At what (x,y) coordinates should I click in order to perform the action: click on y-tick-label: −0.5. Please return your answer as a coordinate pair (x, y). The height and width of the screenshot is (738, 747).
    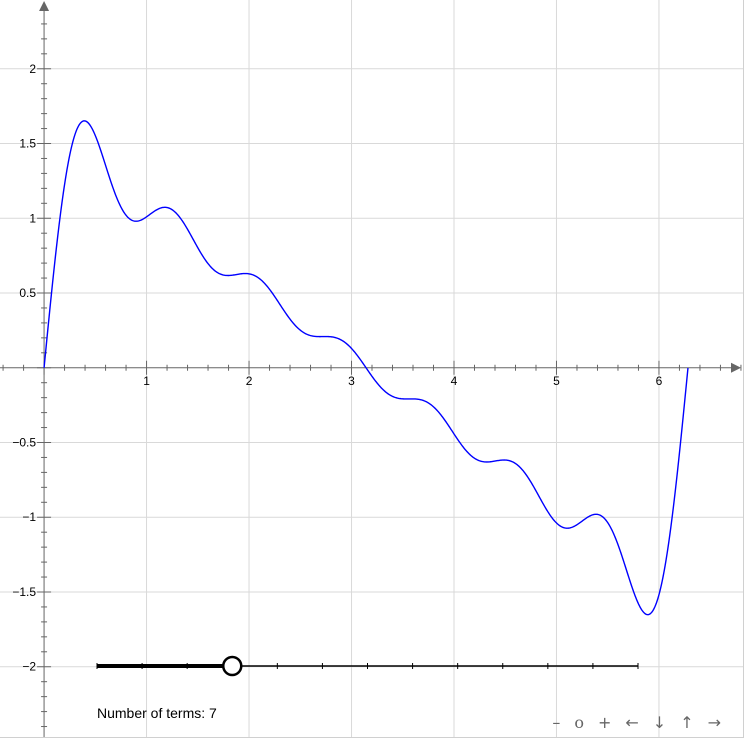
    Looking at the image, I should click on (24, 442).